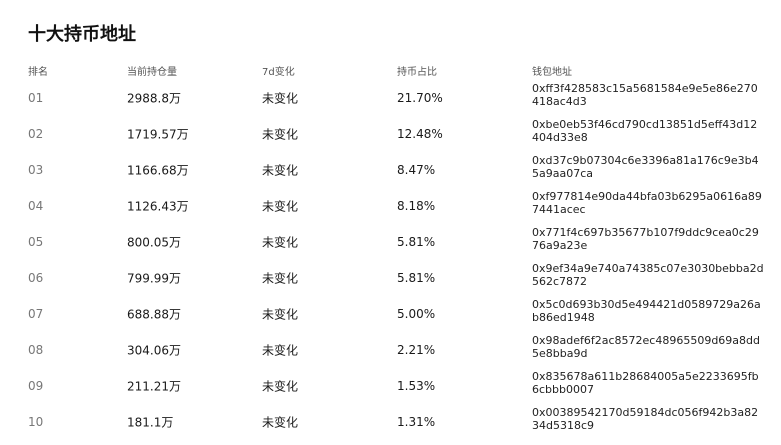  I want to click on rank-cell: 06, so click(36, 278).